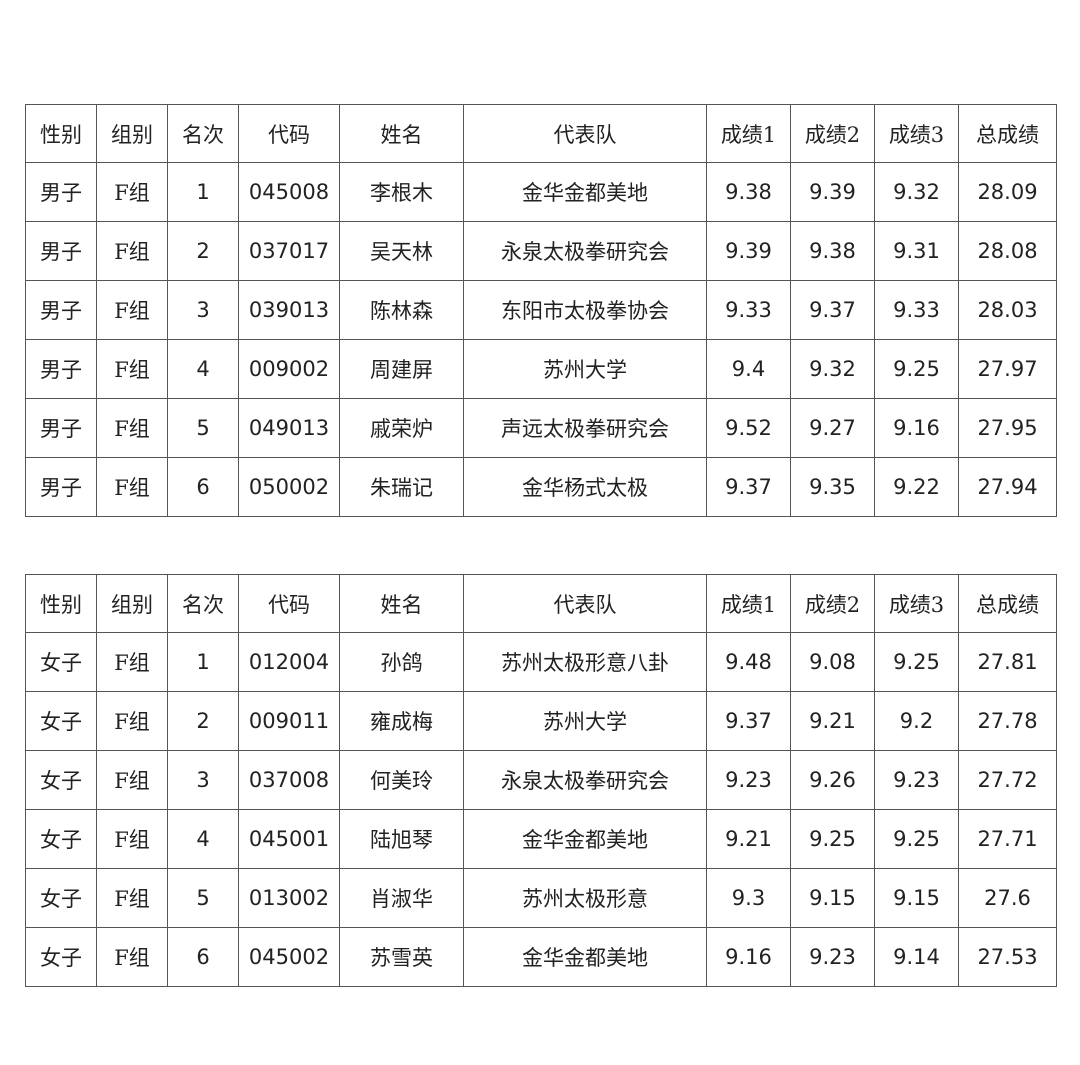 Image resolution: width=1080 pixels, height=1065 pixels. What do you see at coordinates (916, 487) in the screenshot?
I see `cell-score-3: 9.22` at bounding box center [916, 487].